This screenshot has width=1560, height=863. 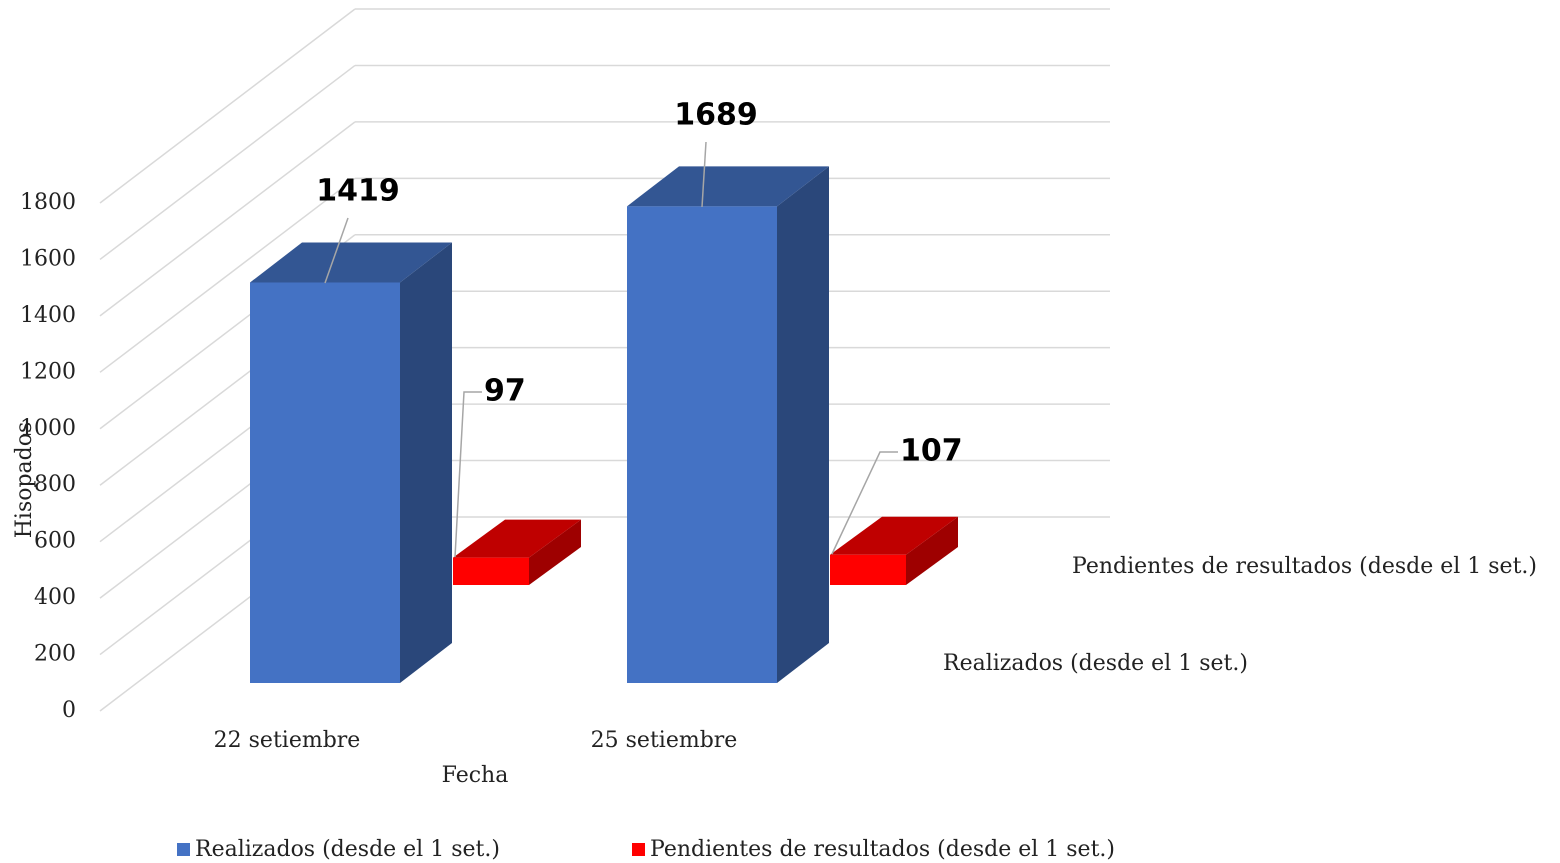 What do you see at coordinates (287, 740) in the screenshot?
I see `x-tick-label: 22 setiembre` at bounding box center [287, 740].